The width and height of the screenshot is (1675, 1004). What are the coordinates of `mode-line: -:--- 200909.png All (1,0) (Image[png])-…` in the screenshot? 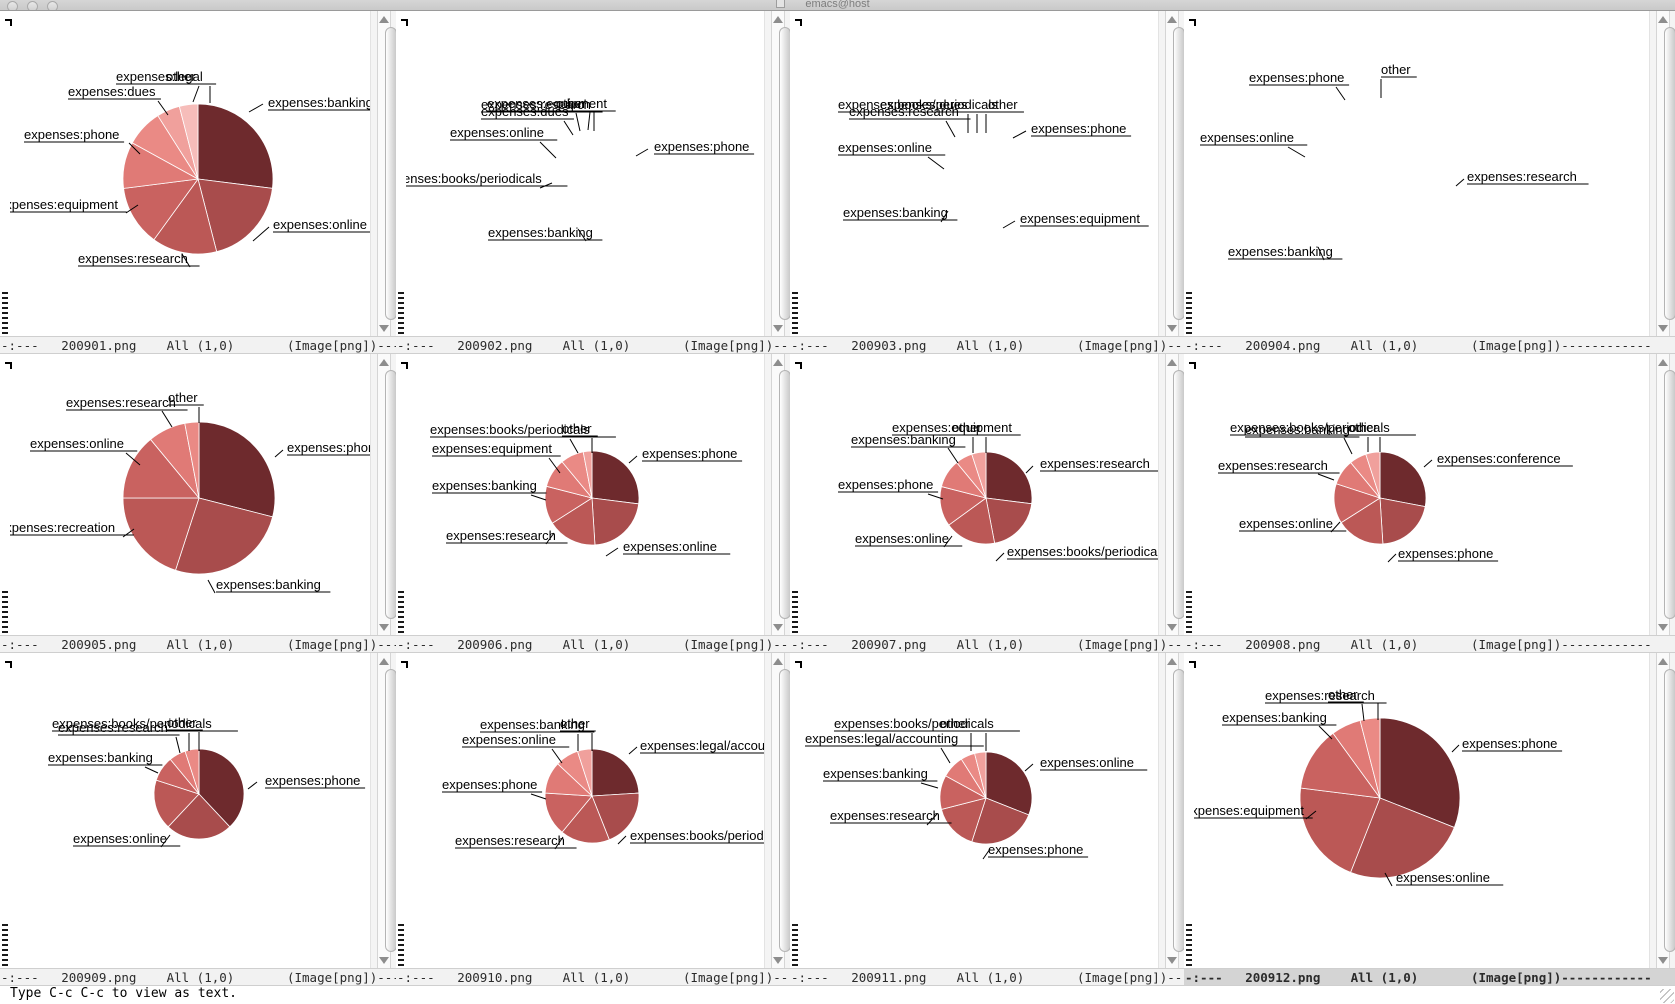 It's located at (198, 977).